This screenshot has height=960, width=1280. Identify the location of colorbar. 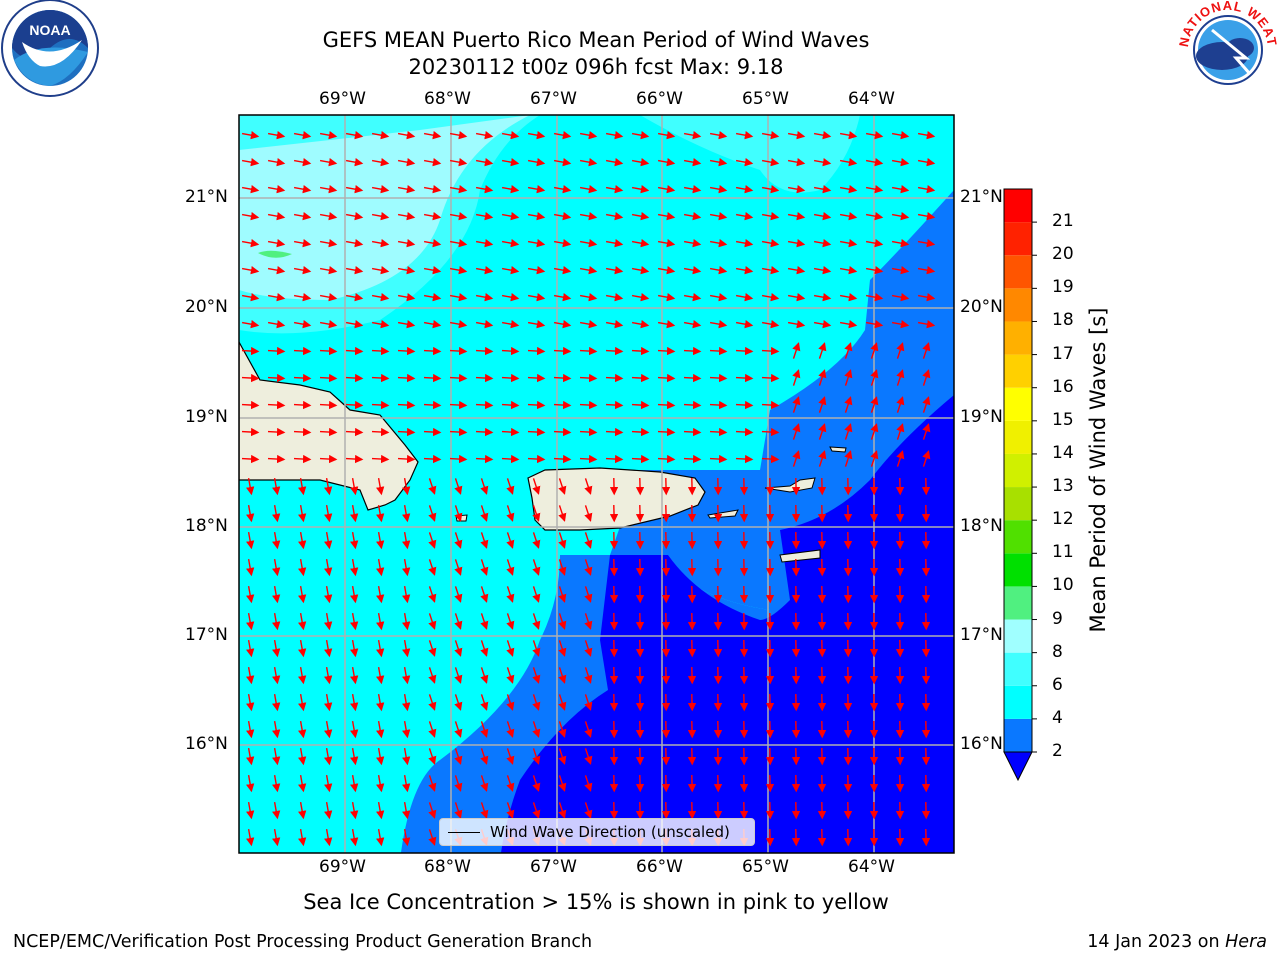
(1020, 485).